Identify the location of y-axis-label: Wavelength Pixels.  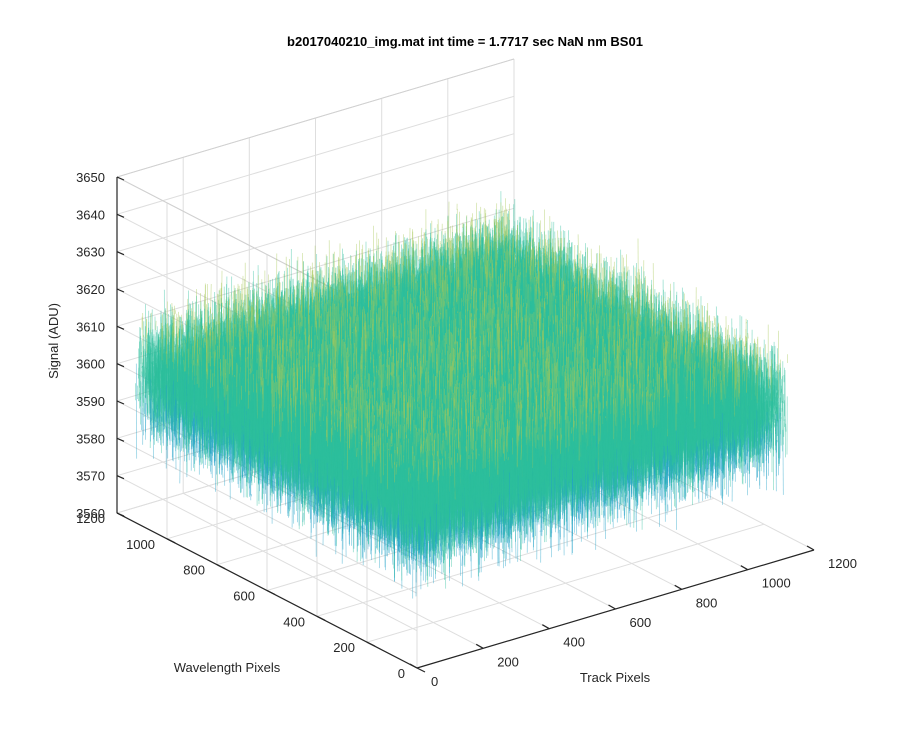
(227, 667).